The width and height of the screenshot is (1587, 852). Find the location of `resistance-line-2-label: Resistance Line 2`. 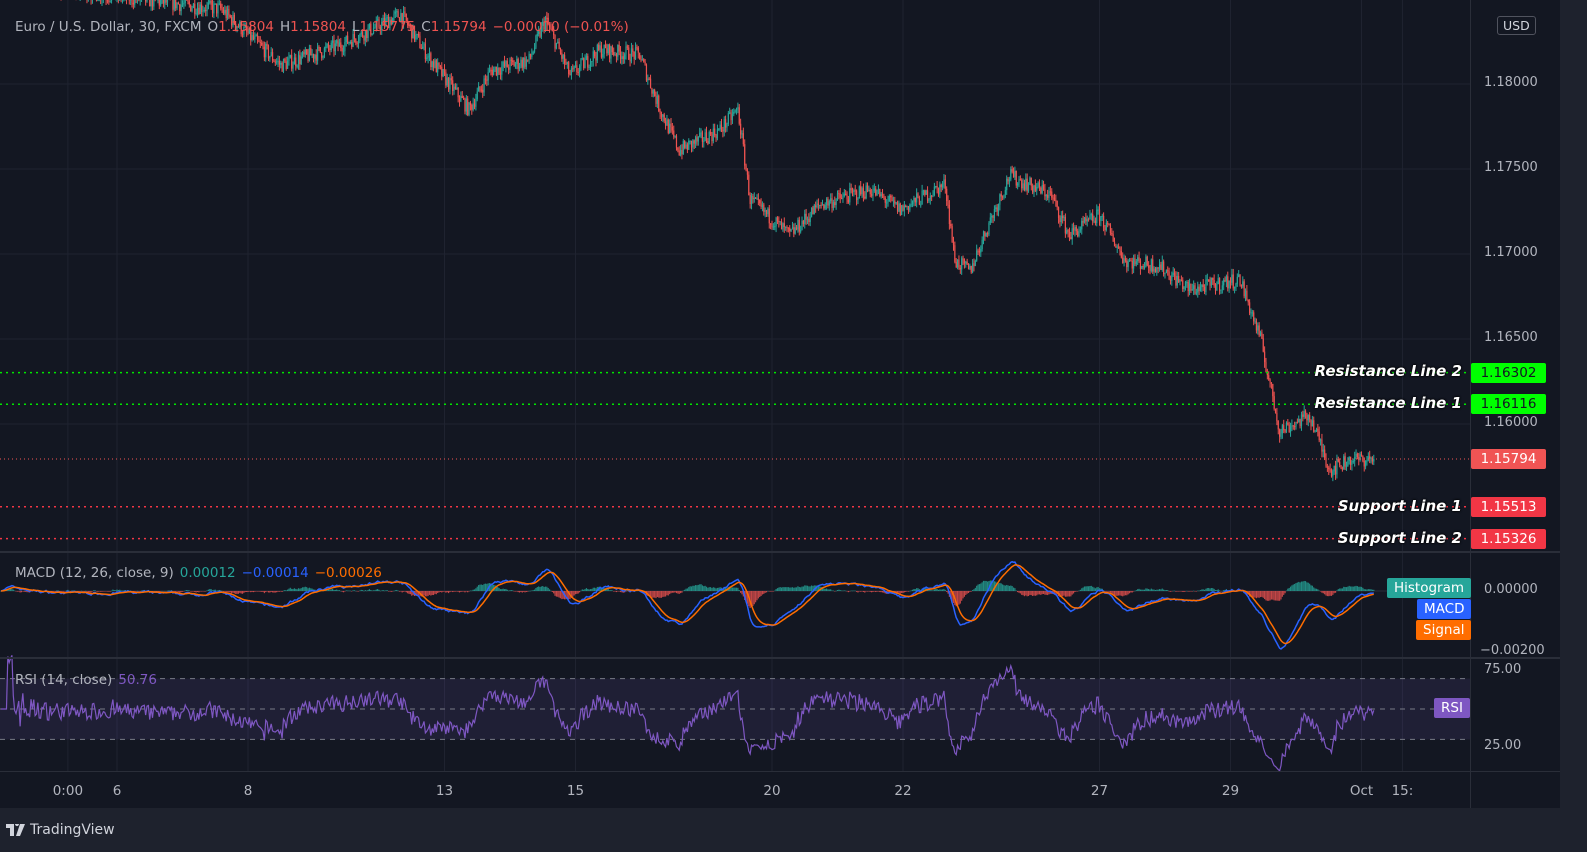

resistance-line-2-label: Resistance Line 2 is located at coordinates (1388, 371).